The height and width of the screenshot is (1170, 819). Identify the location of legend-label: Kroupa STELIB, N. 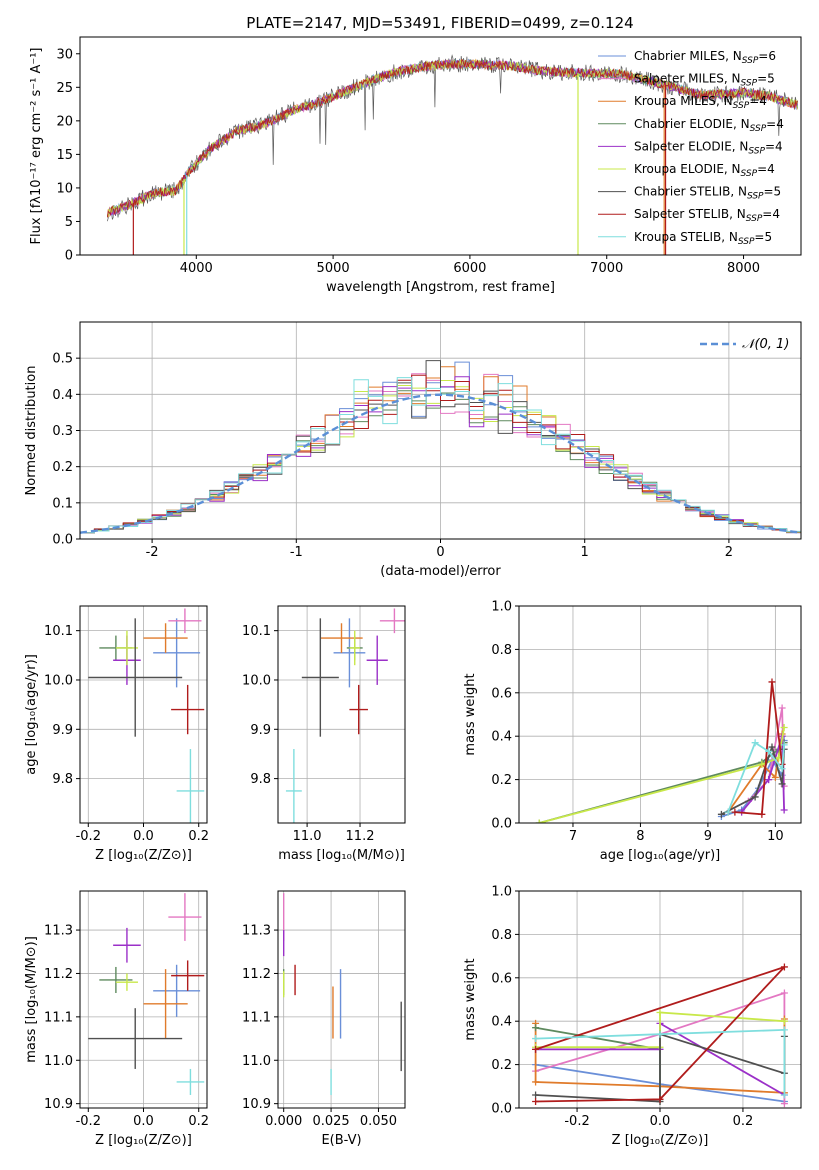
(686, 237).